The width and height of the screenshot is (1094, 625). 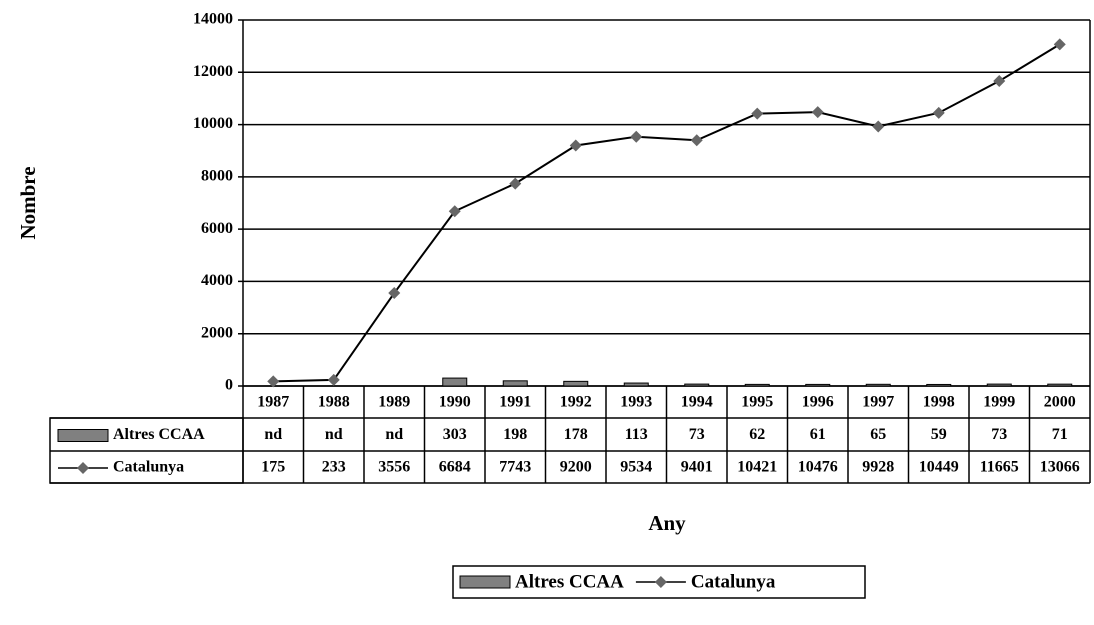 What do you see at coordinates (636, 434) in the screenshot?
I see `table-cell: 113` at bounding box center [636, 434].